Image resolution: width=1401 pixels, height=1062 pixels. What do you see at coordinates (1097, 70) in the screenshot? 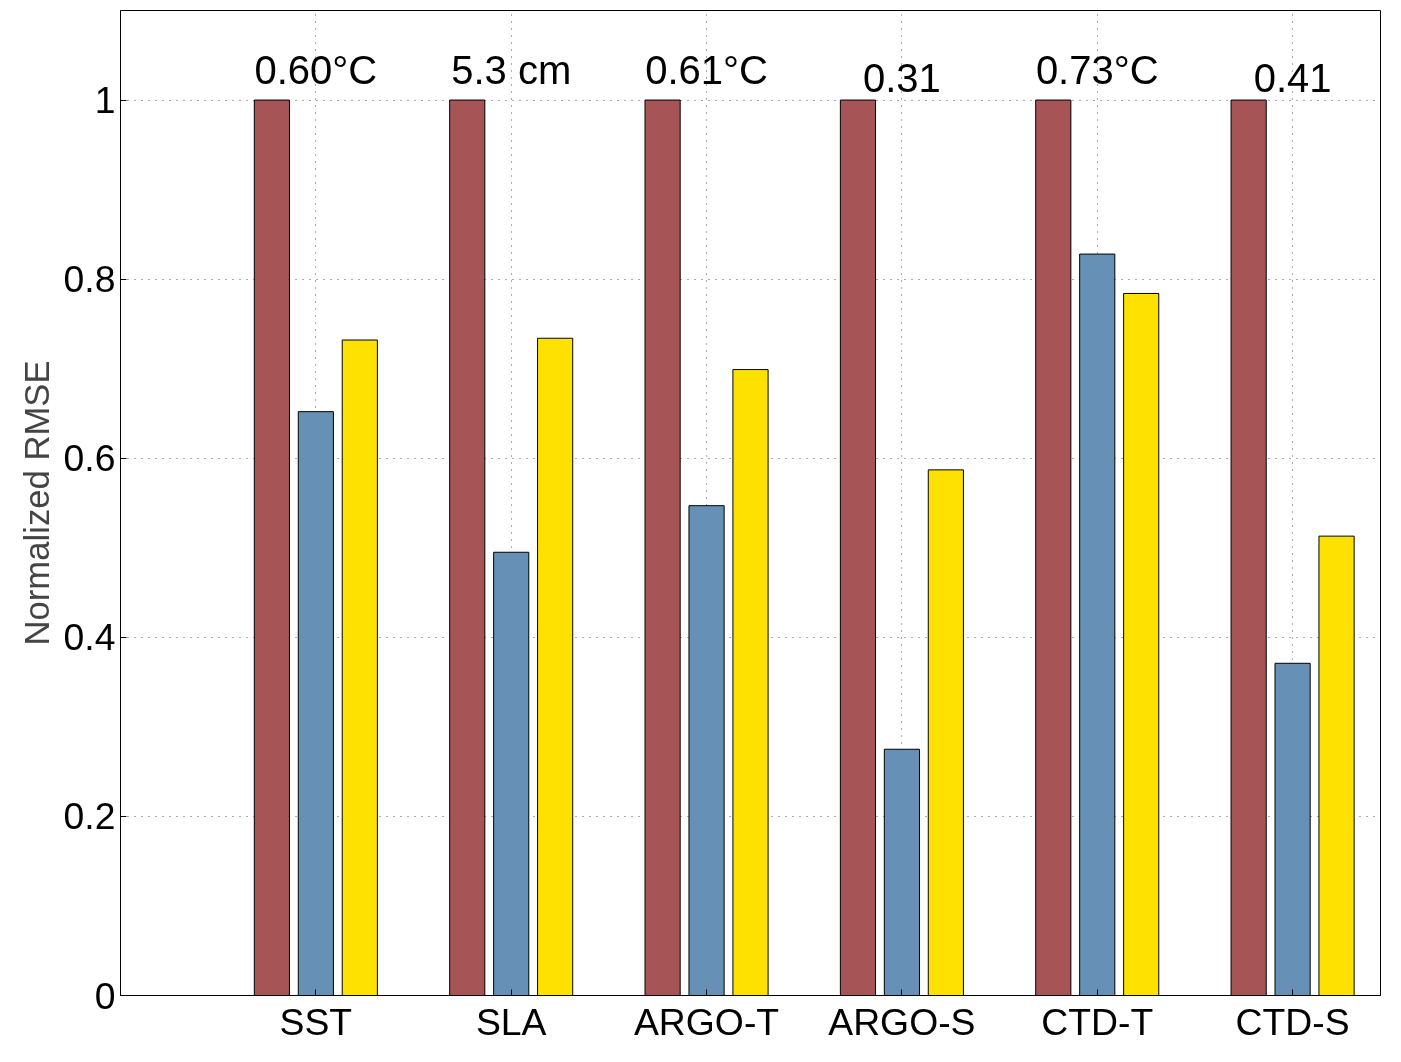
I see `annotation: 0.73°C` at bounding box center [1097, 70].